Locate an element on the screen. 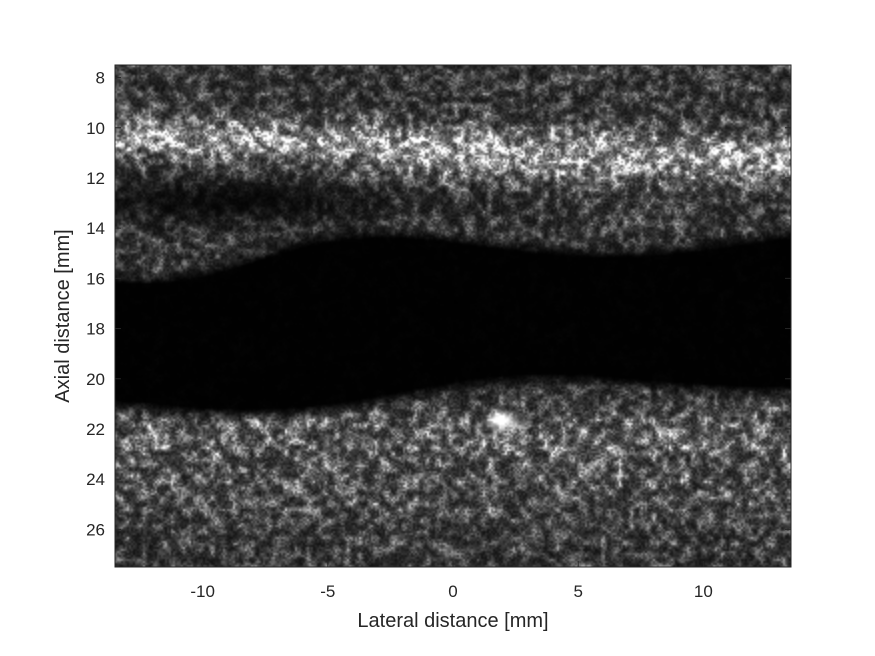  y-tick-label: 22 is located at coordinates (95, 429).